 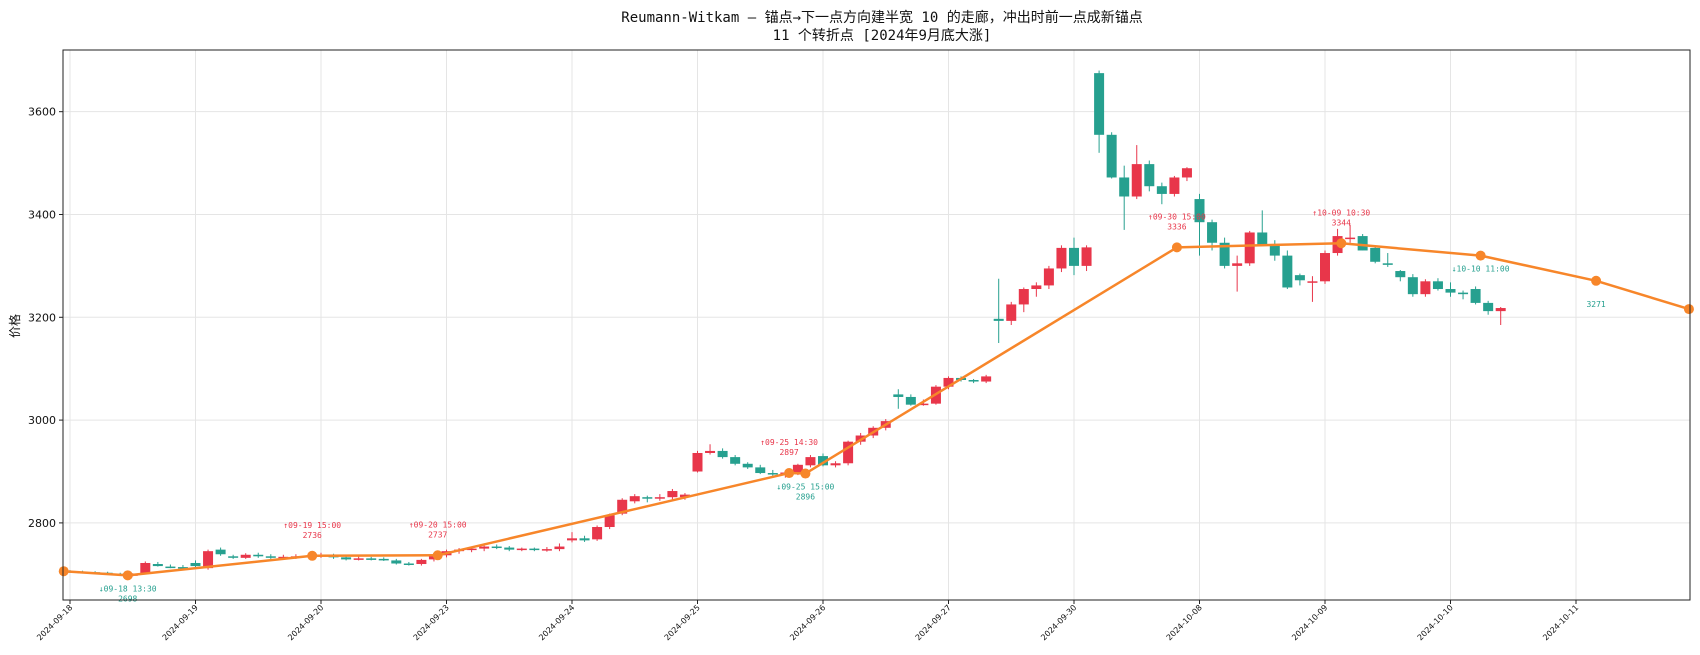 I want to click on x-tick-label: 2024-10-09, so click(x=1309, y=622).